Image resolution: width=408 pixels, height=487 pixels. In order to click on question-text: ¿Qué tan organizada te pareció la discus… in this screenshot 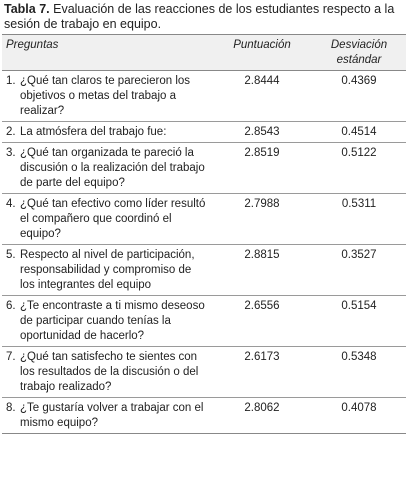, I will do `click(112, 168)`.